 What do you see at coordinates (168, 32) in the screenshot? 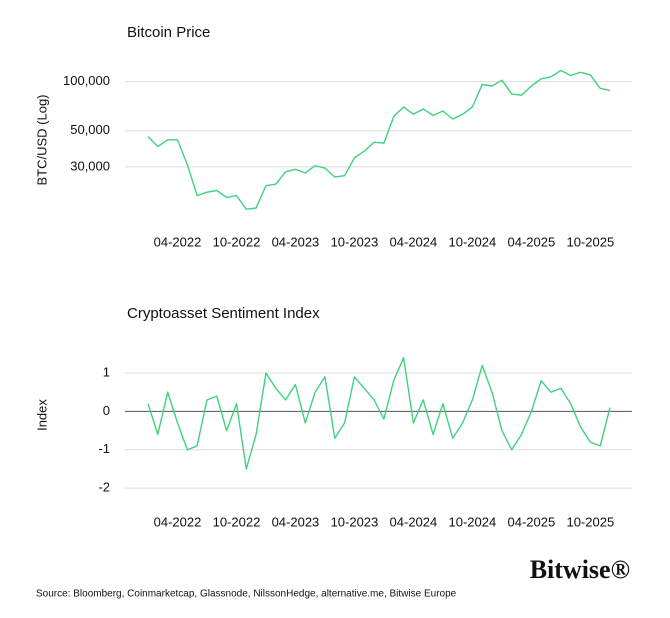
I see `chart-title: Bitcoin Price` at bounding box center [168, 32].